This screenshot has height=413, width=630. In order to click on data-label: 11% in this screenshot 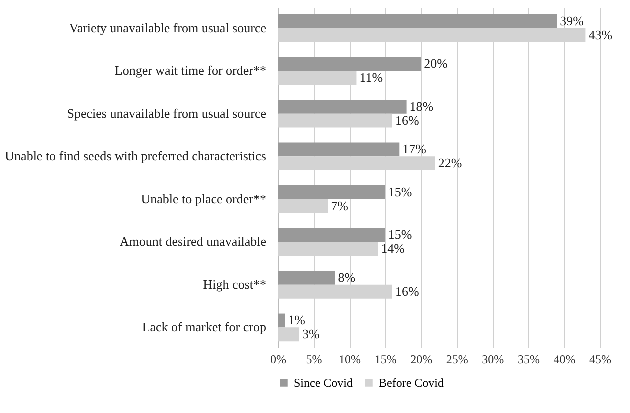, I will do `click(372, 78)`.